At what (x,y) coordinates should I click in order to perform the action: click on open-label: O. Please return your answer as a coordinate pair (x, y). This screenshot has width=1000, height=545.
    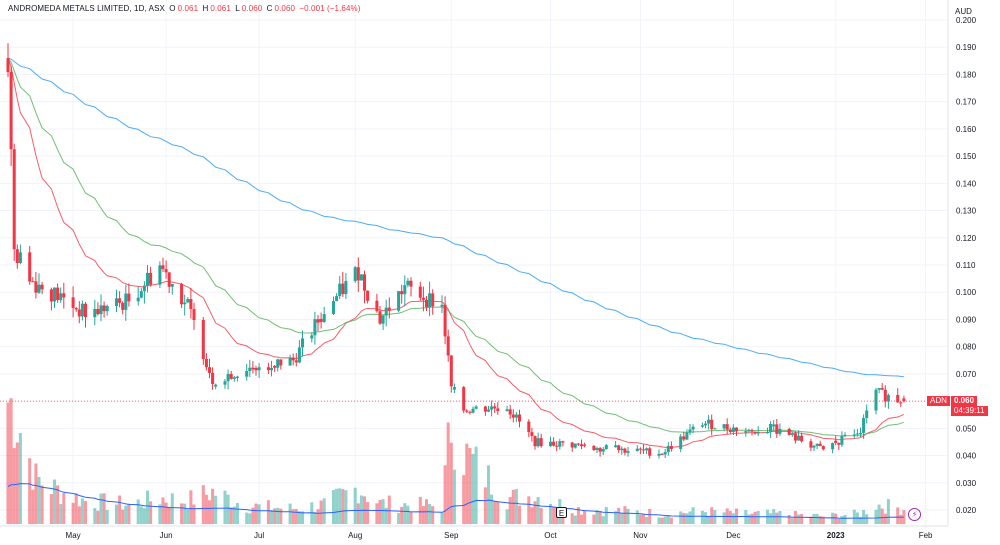
    Looking at the image, I should click on (172, 8).